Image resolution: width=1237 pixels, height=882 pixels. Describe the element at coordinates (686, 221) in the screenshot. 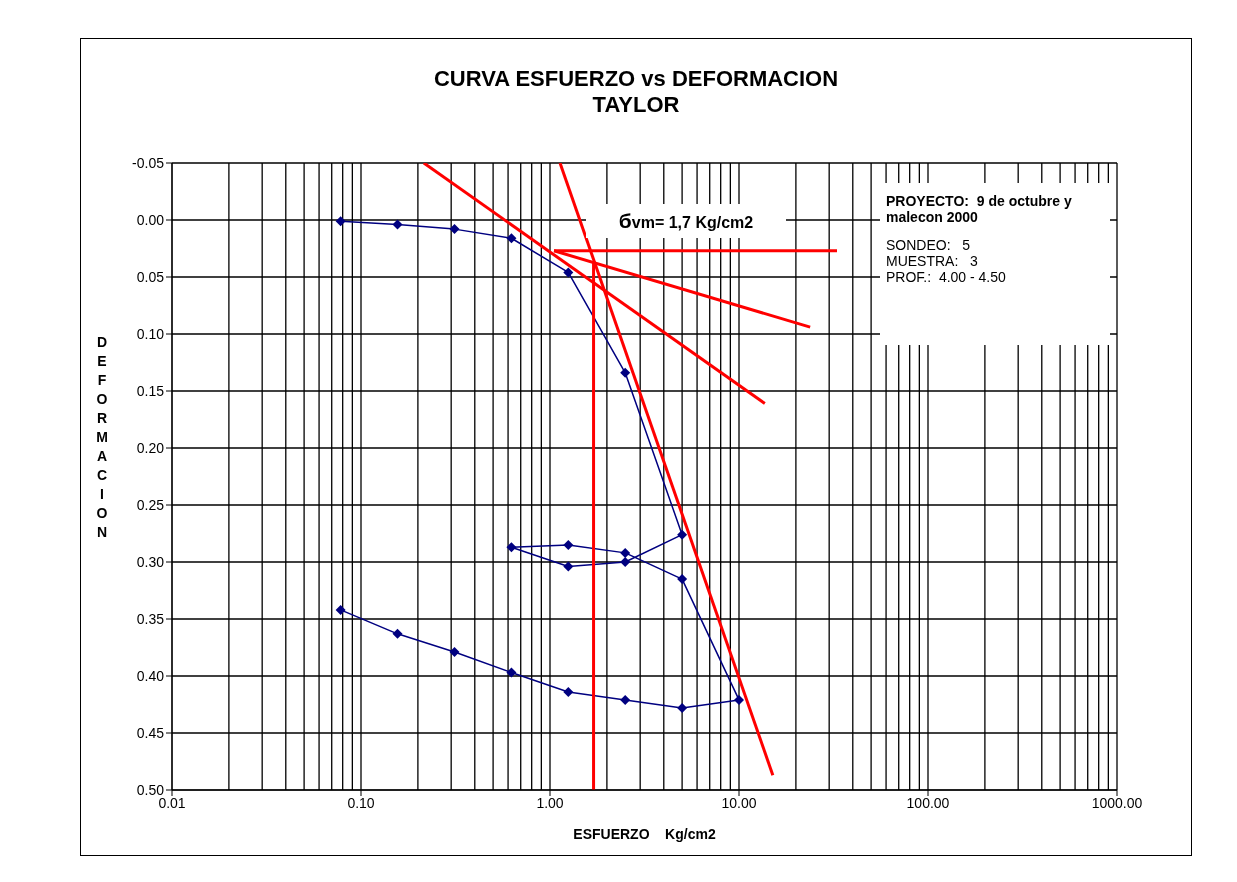

I see `label-box: бvm= 1,7 Kg/cm2` at that location.